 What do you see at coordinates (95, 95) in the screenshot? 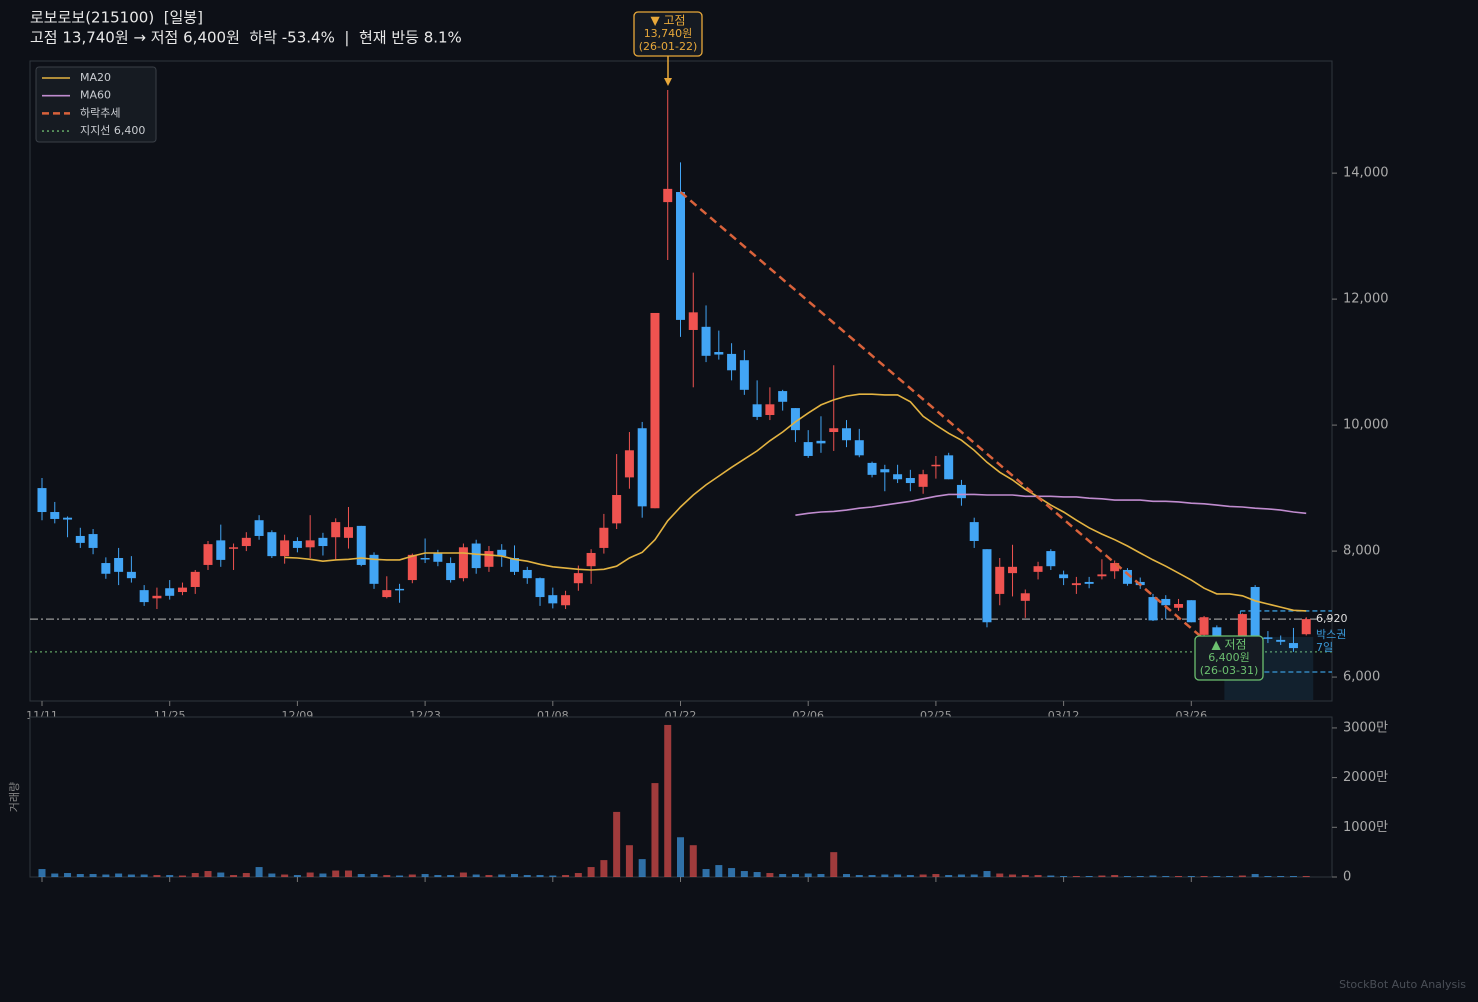
I see `legend-label: MA60` at bounding box center [95, 95].